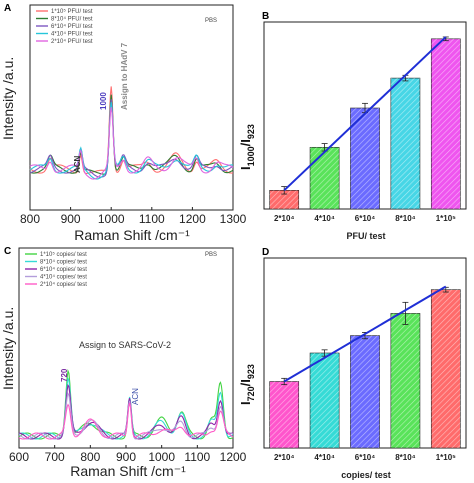  Describe the element at coordinates (8, 348) in the screenshot. I see `panel-c-y-axis-label: Intensity /a.u.` at that location.